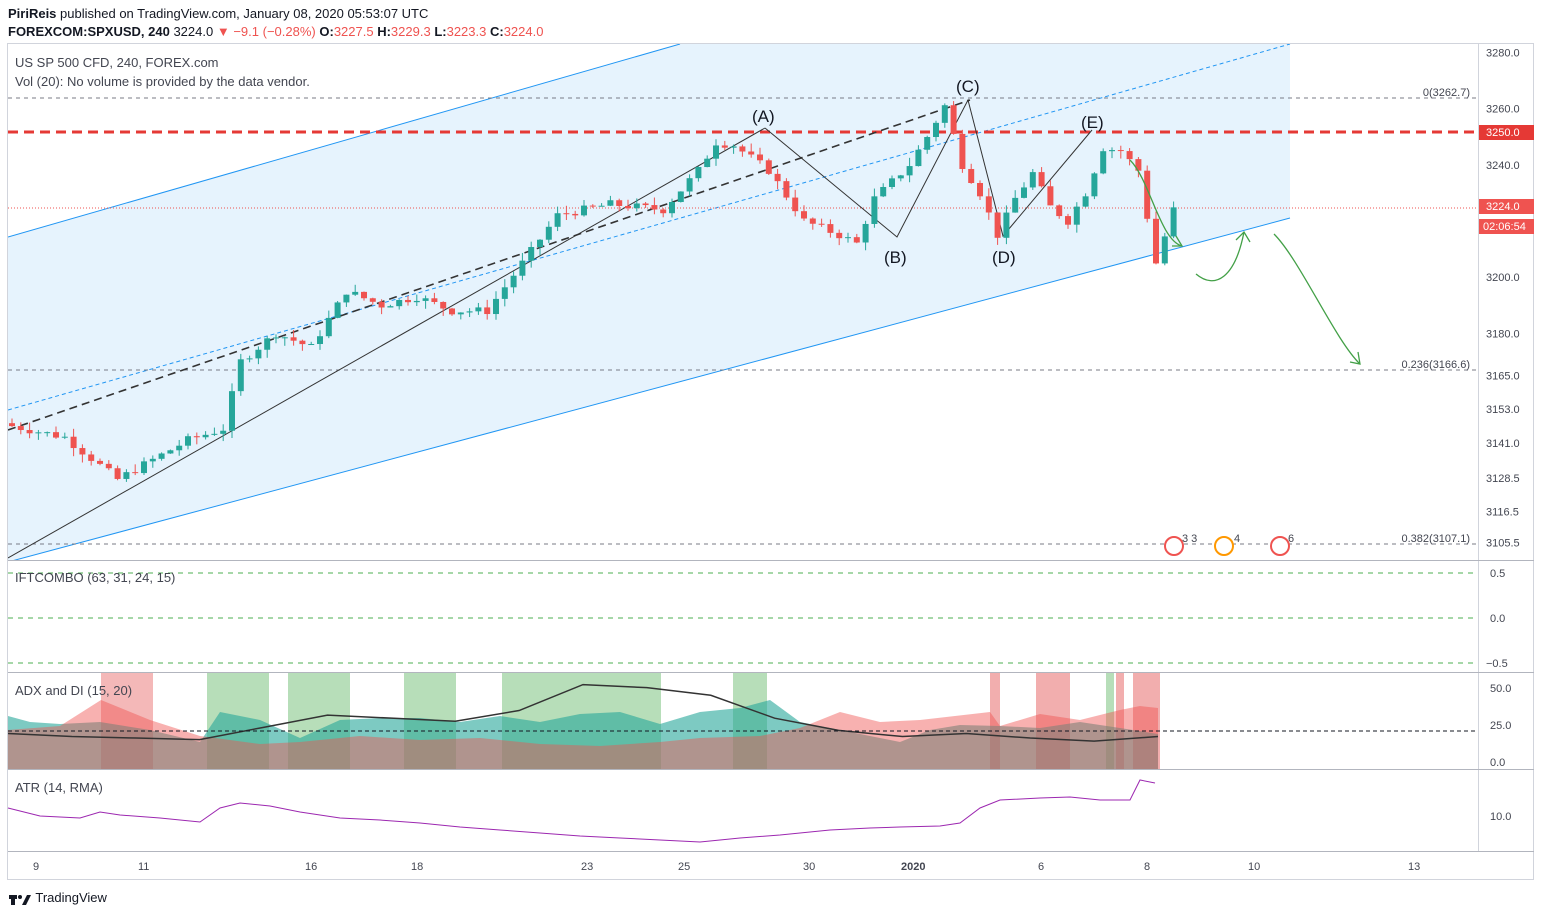 Image resolution: width=1541 pixels, height=917 pixels. What do you see at coordinates (1503, 166) in the screenshot?
I see `price-tick: 3240.0` at bounding box center [1503, 166].